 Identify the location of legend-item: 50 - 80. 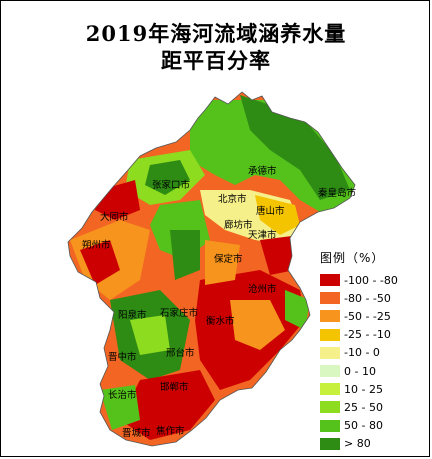
(374, 426).